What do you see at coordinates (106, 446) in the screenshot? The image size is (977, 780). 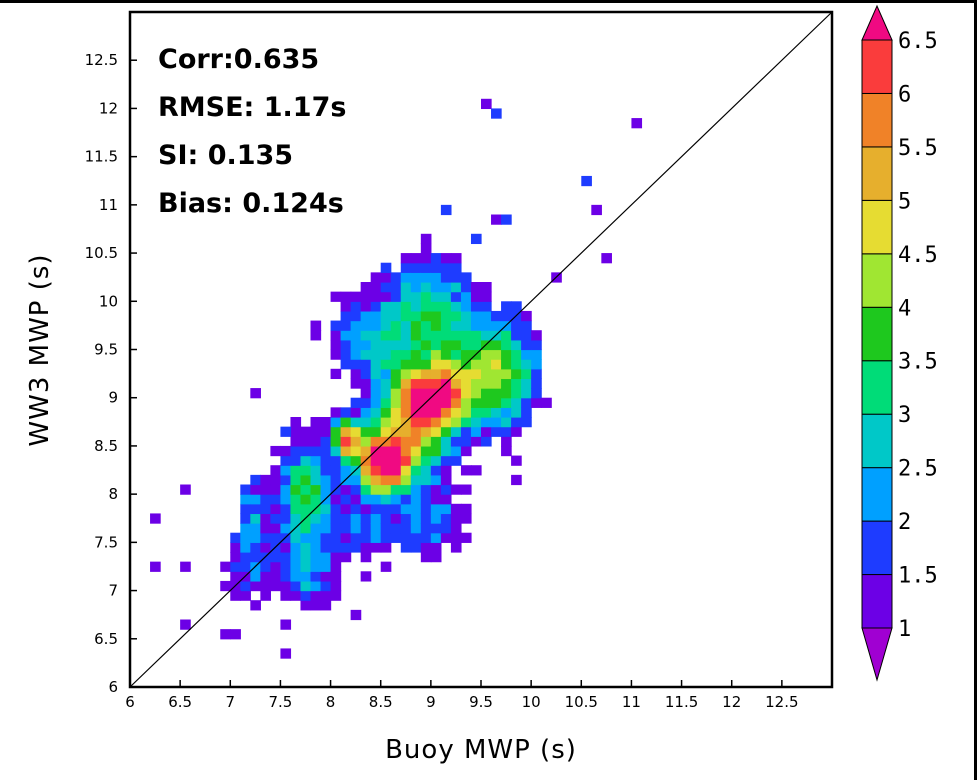 I see `y-tick-label: 8.5` at bounding box center [106, 446].